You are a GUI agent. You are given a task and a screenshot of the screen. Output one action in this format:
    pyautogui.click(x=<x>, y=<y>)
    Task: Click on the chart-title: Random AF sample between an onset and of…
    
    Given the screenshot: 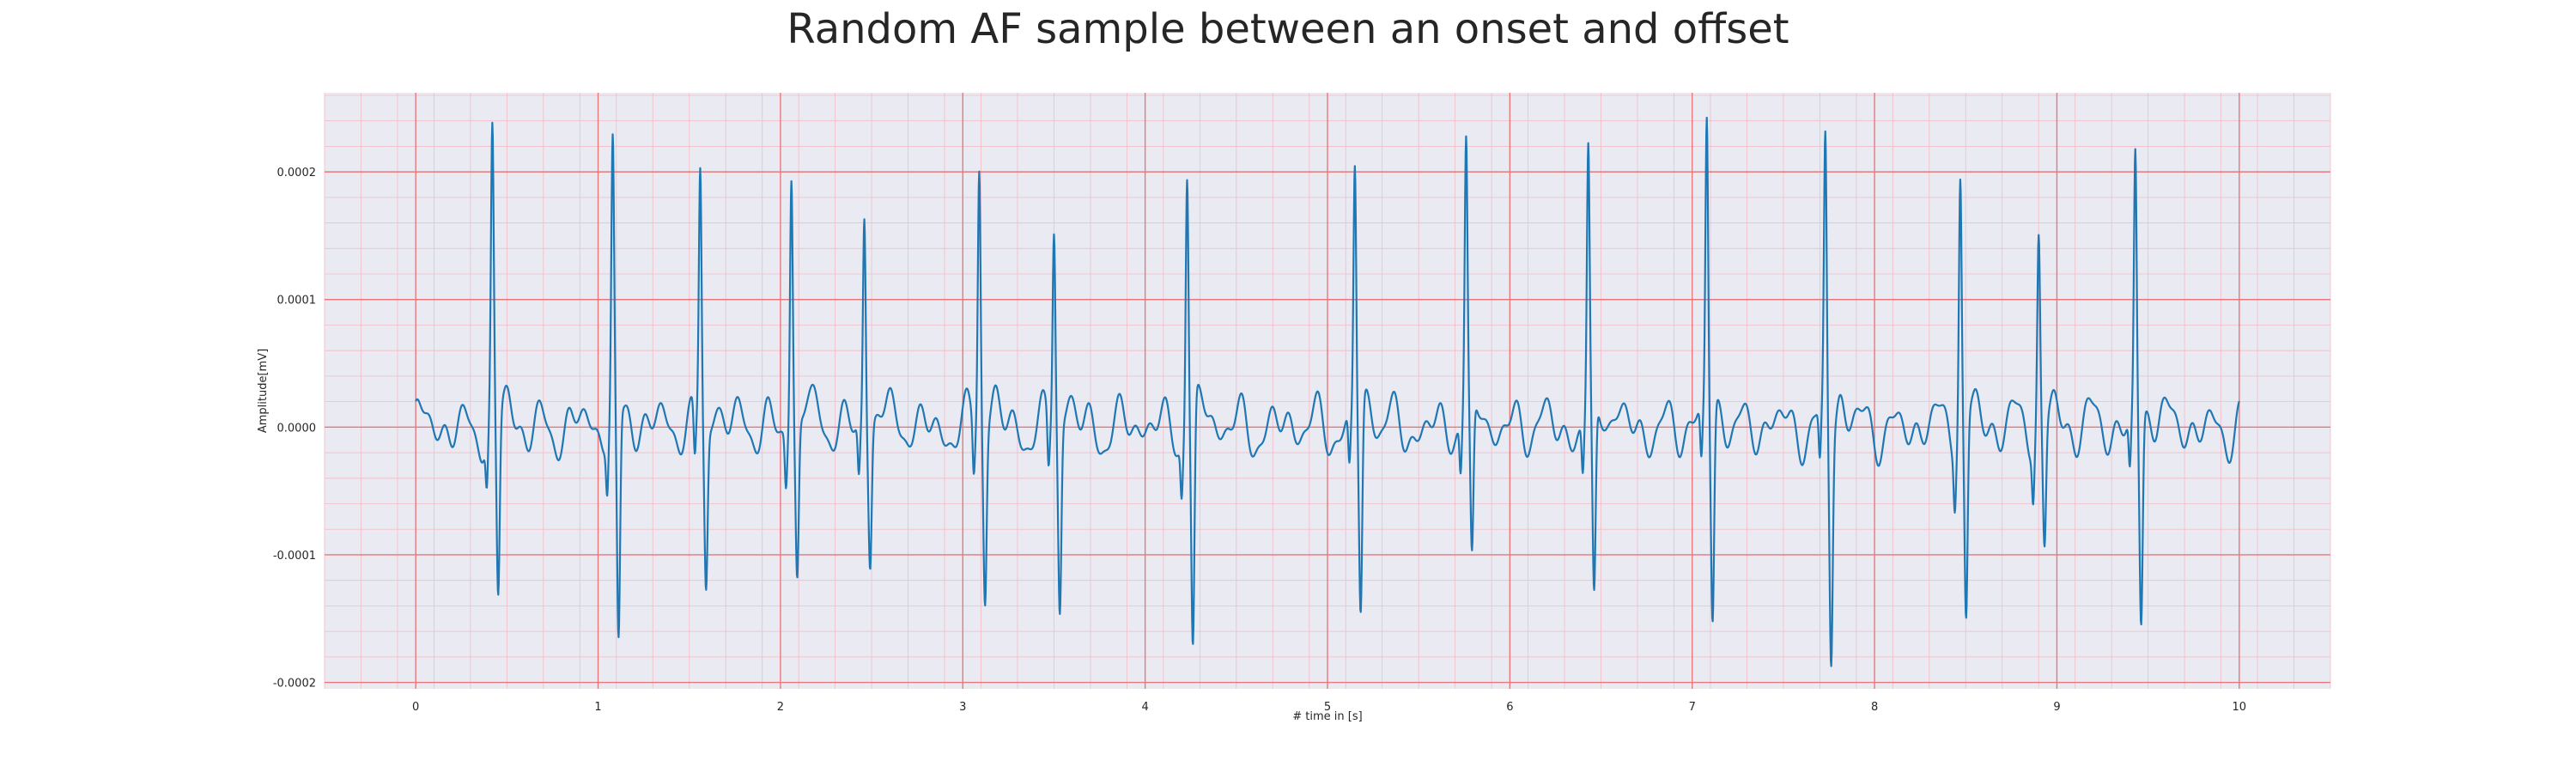 What is the action you would take?
    pyautogui.click(x=1288, y=29)
    